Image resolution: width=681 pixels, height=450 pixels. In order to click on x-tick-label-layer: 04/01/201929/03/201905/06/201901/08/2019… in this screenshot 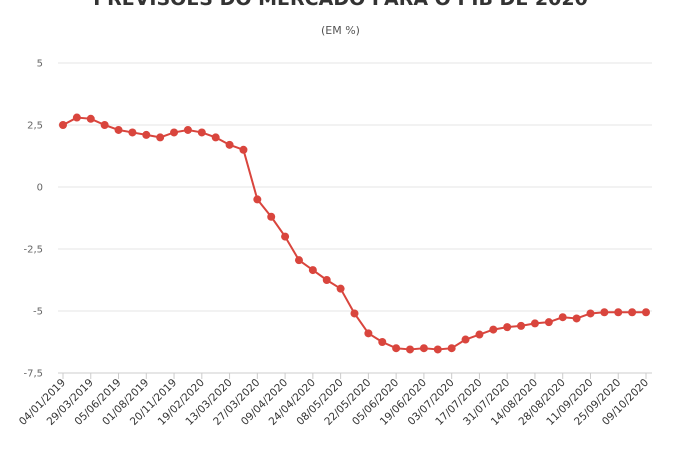, I will do `click(334, 402)`.